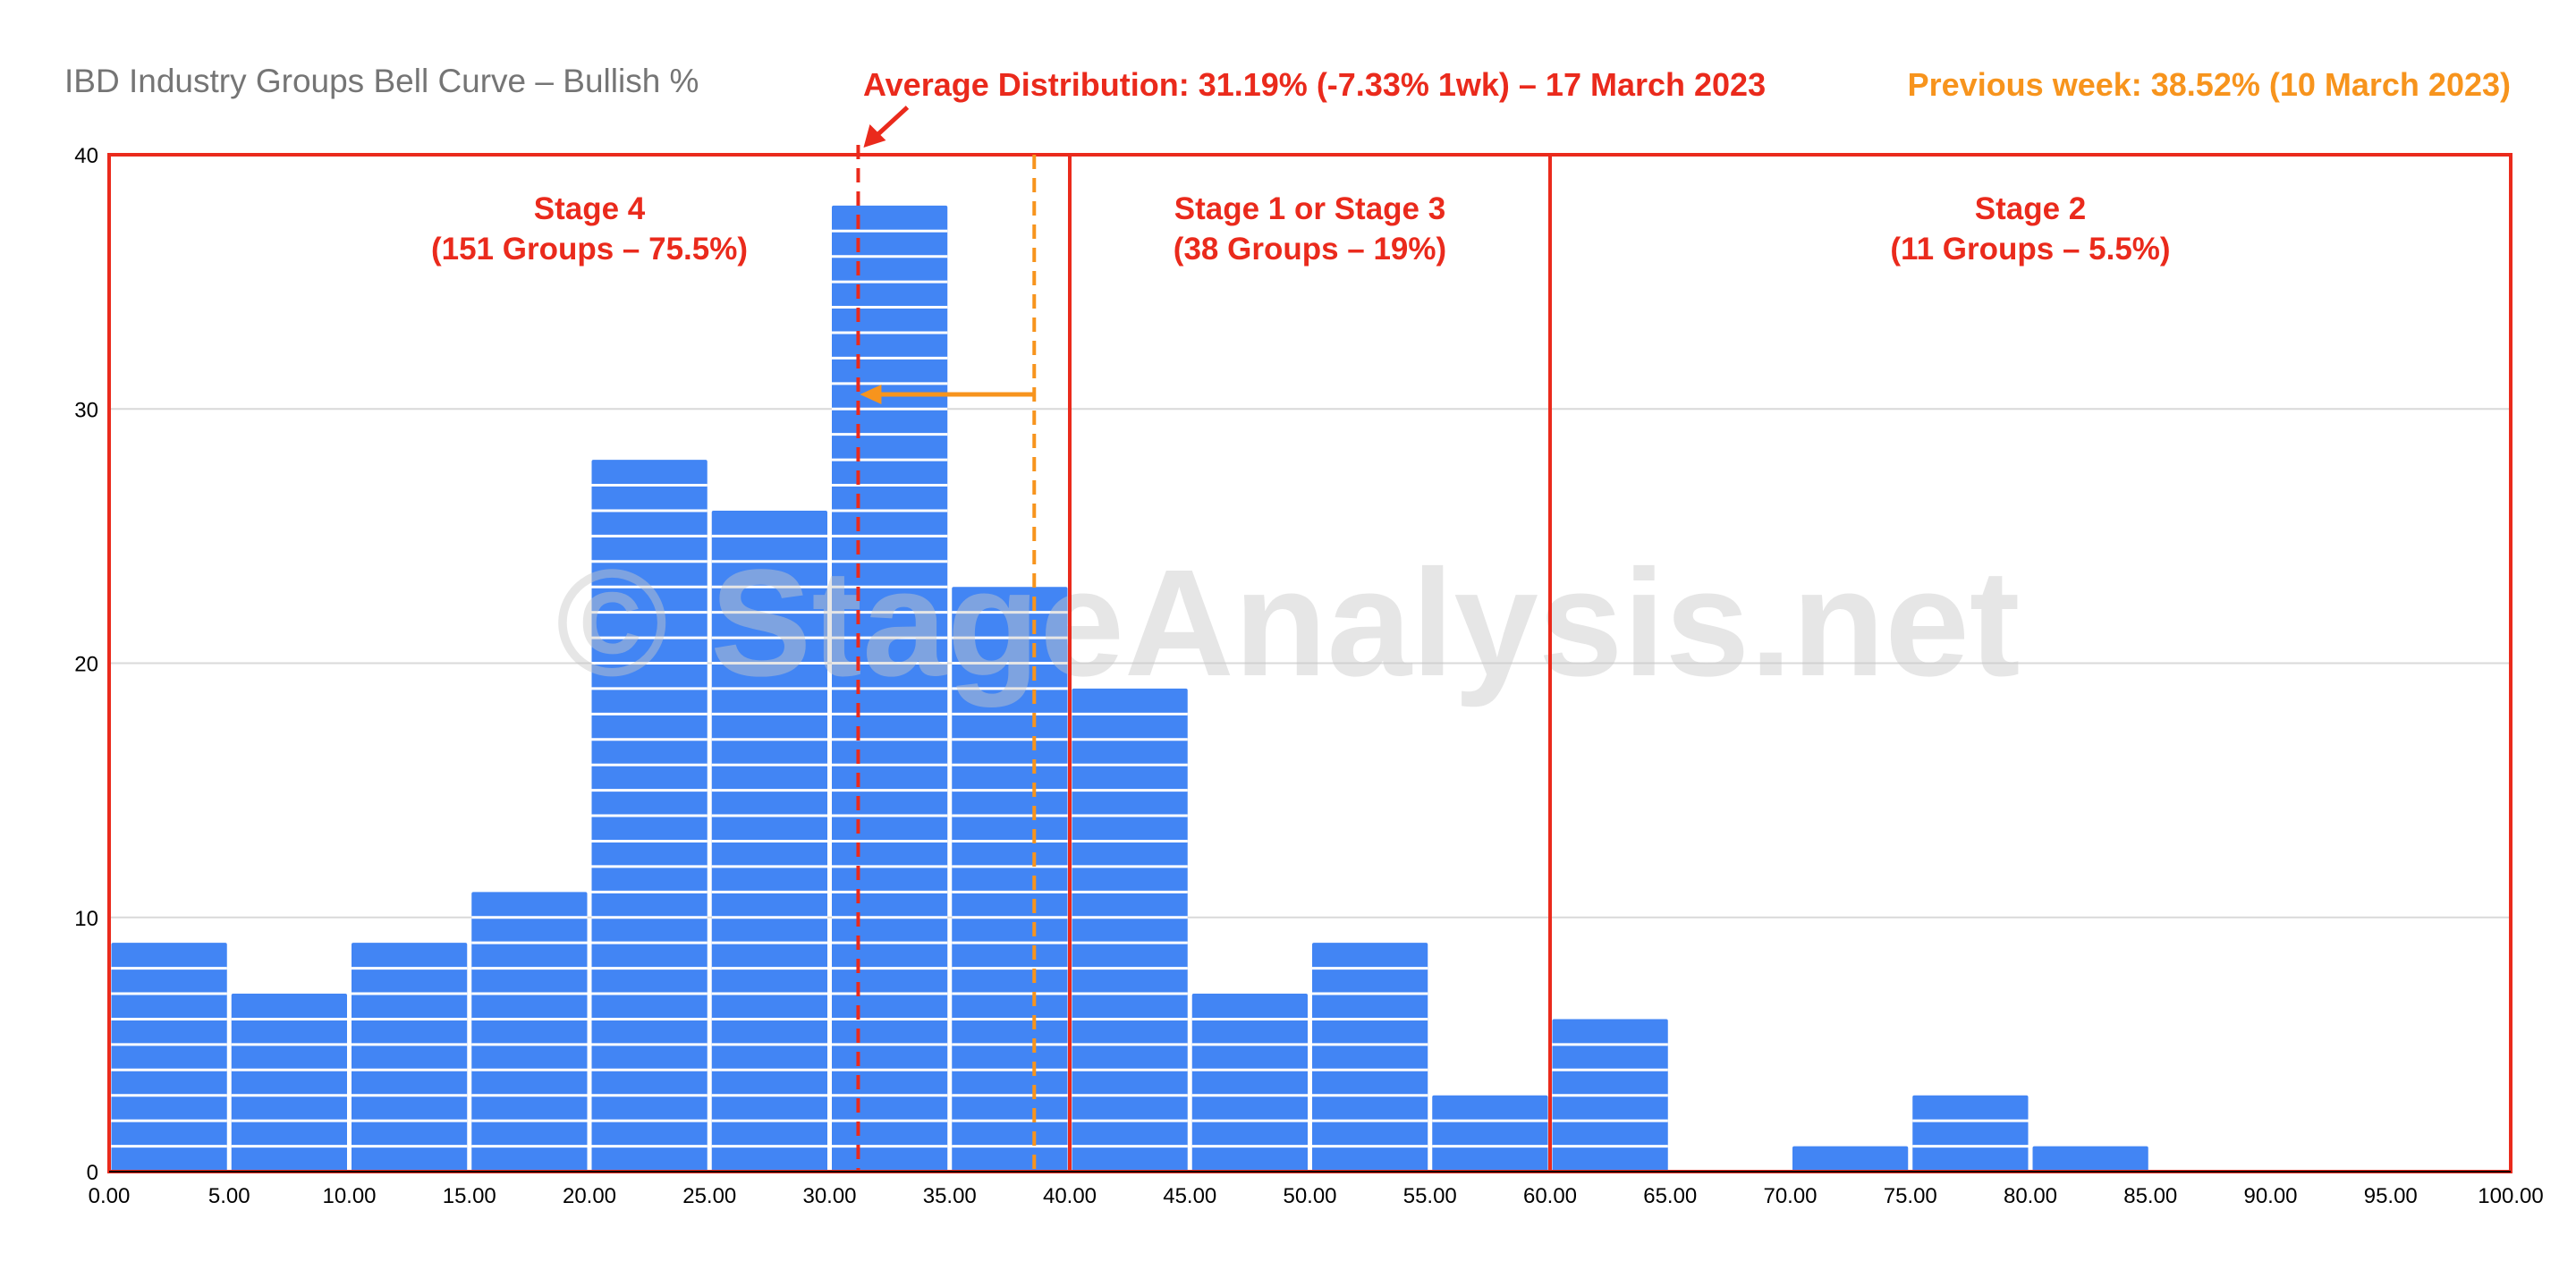 Image resolution: width=2576 pixels, height=1270 pixels. I want to click on stage-label: Stage 4, so click(590, 208).